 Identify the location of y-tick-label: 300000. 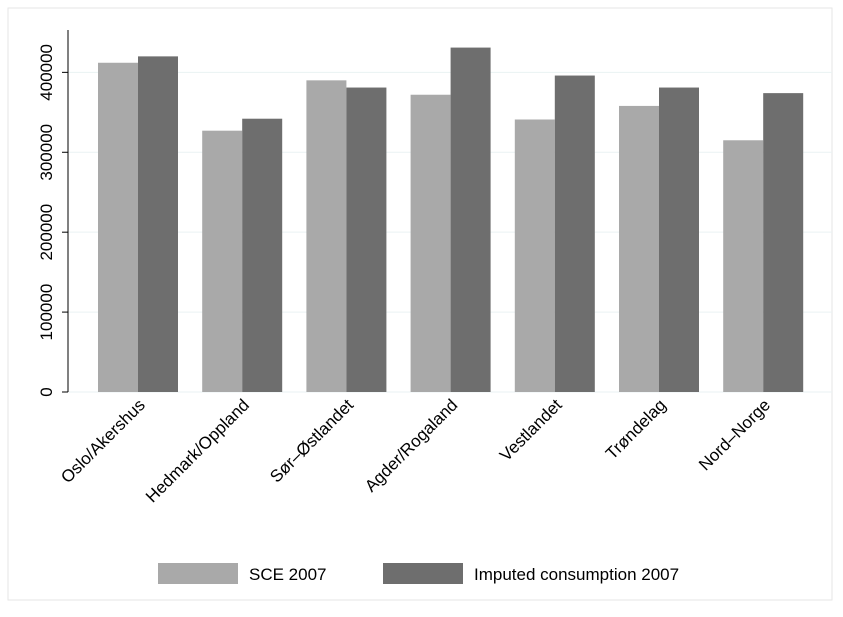
(46, 152).